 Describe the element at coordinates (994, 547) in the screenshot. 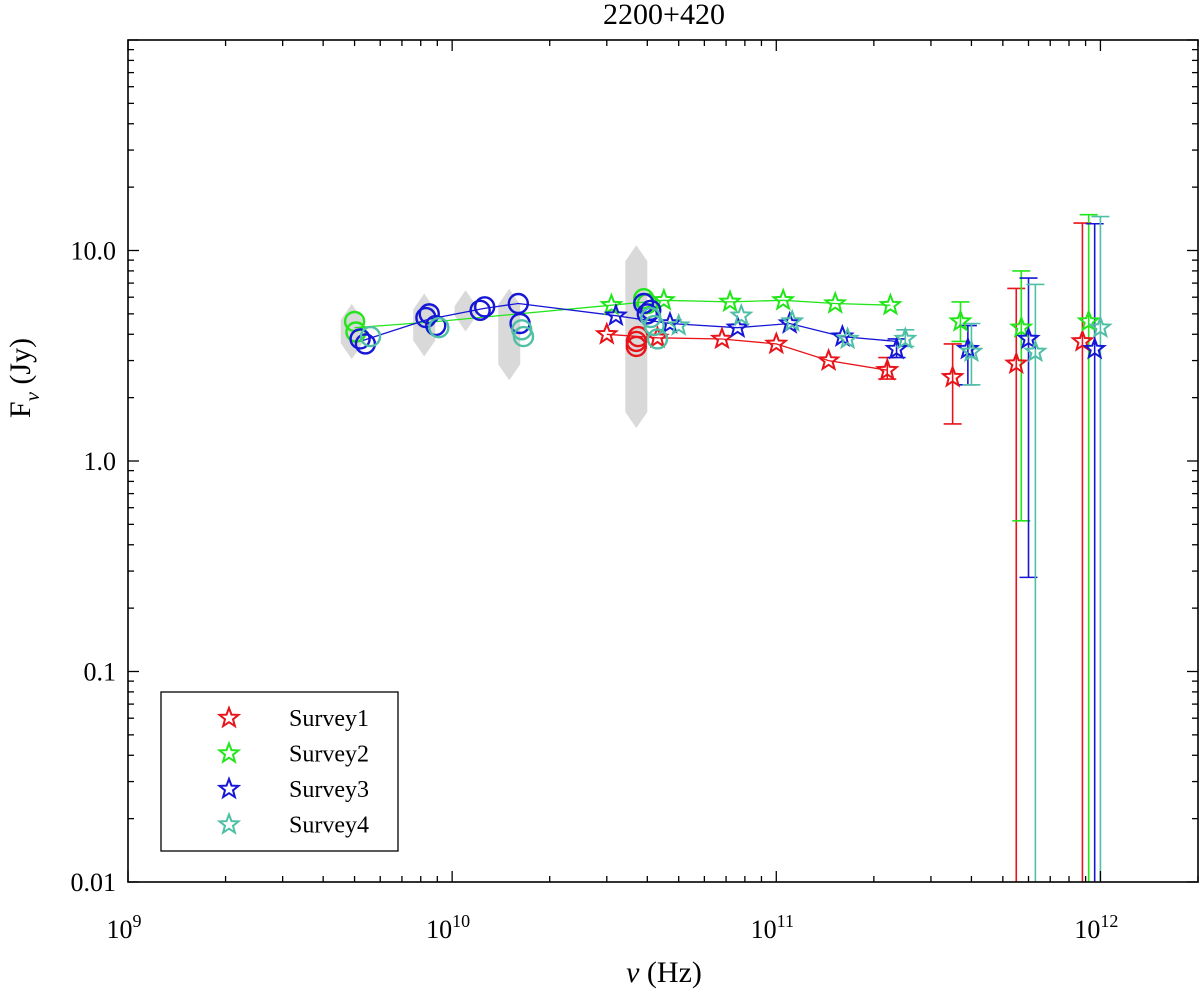

I see `error-bars-layer` at that location.